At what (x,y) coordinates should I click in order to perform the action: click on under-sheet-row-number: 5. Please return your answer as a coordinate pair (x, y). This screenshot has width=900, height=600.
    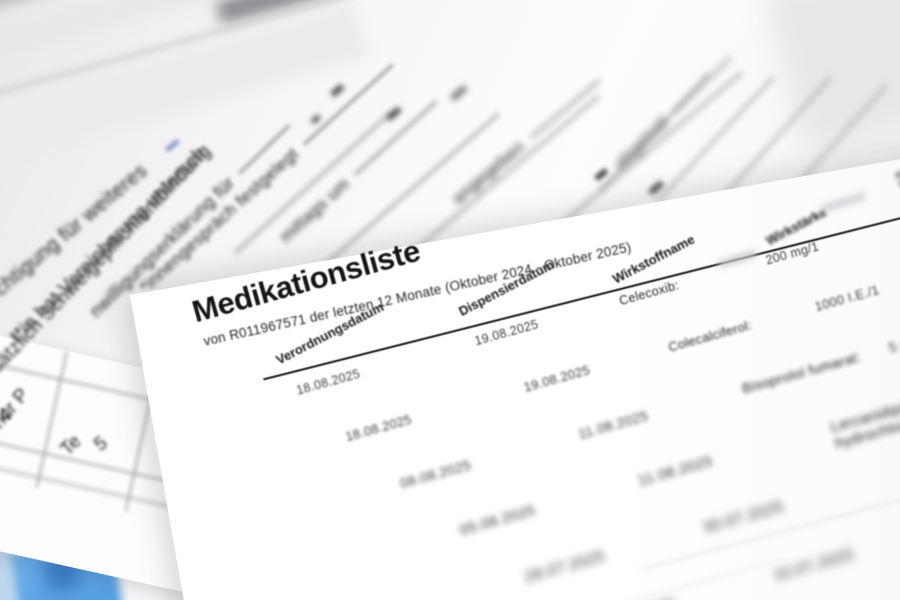
    Looking at the image, I should click on (101, 444).